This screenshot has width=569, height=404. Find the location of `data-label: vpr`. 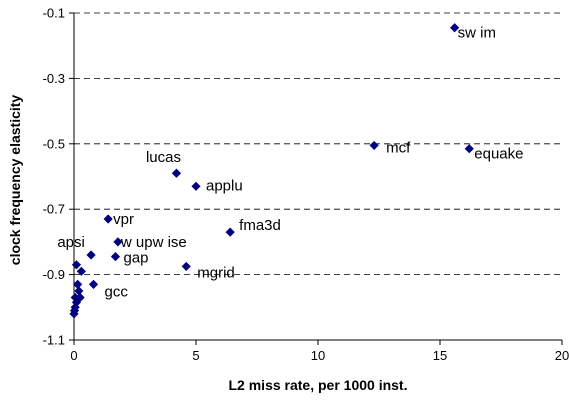

data-label: vpr is located at coordinates (123, 219).